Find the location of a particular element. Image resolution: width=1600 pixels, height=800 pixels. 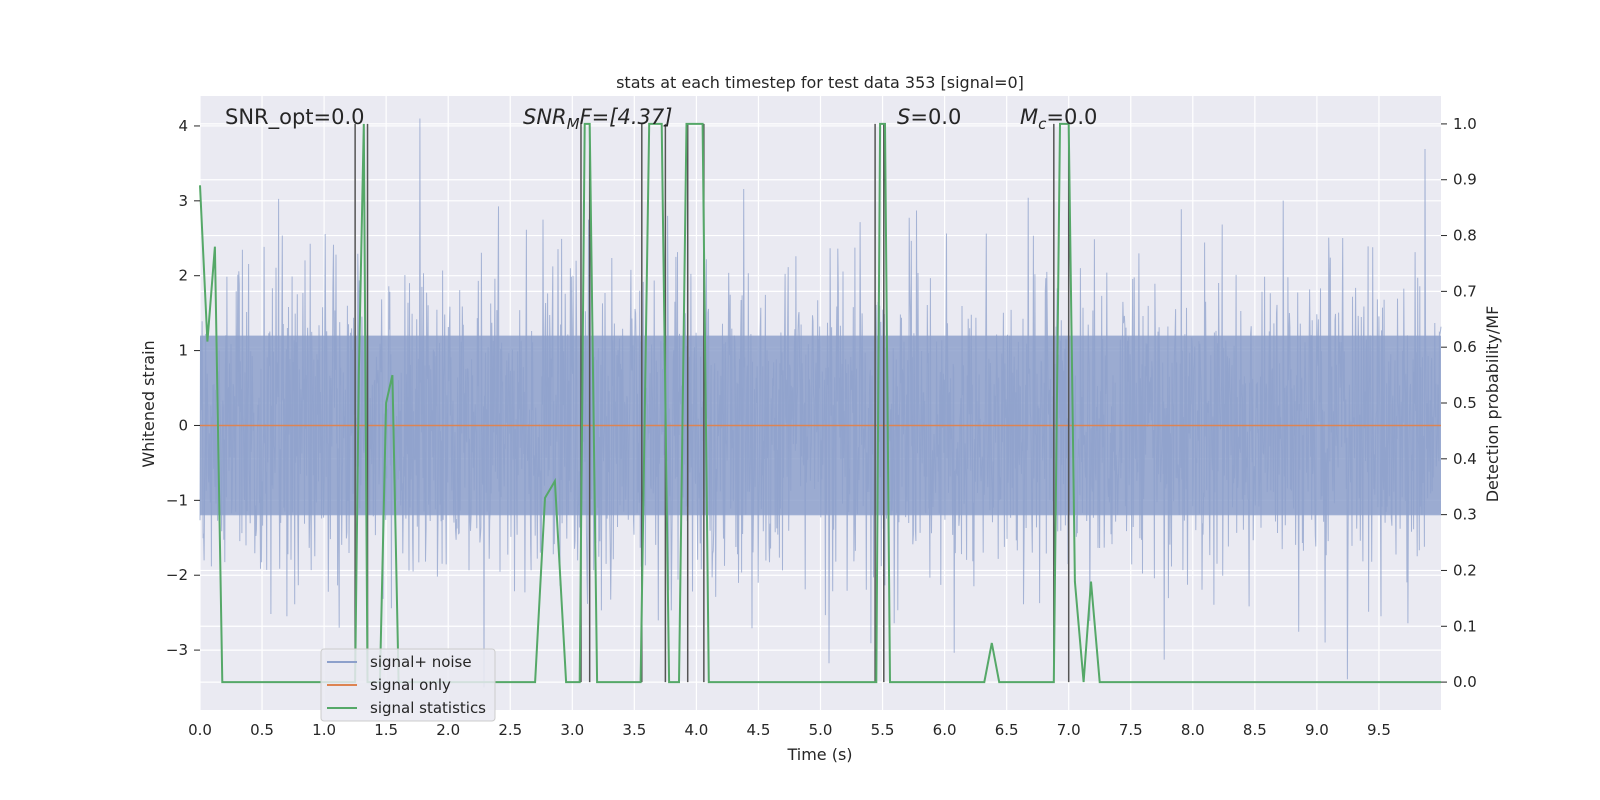

snr-mf-label: SNRMF=[4.37] is located at coordinates (597, 119).